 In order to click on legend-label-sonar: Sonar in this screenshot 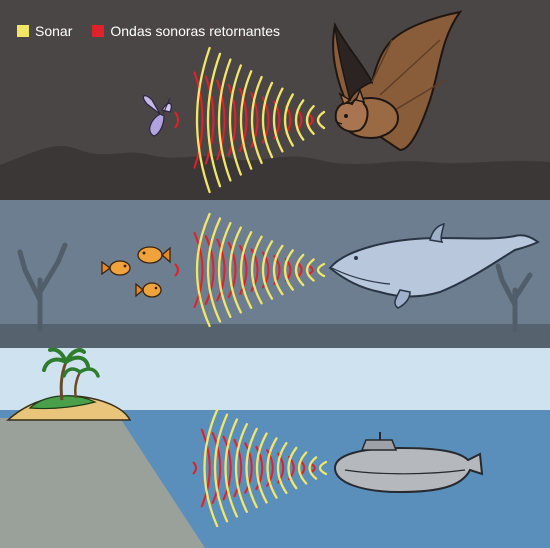, I will do `click(53, 31)`.